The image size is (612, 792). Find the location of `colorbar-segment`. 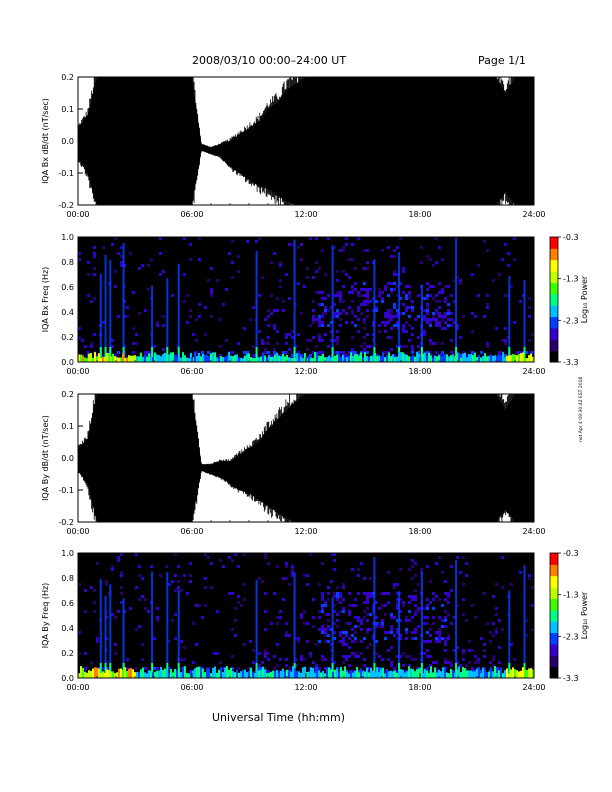

colorbar-segment is located at coordinates (554, 243).